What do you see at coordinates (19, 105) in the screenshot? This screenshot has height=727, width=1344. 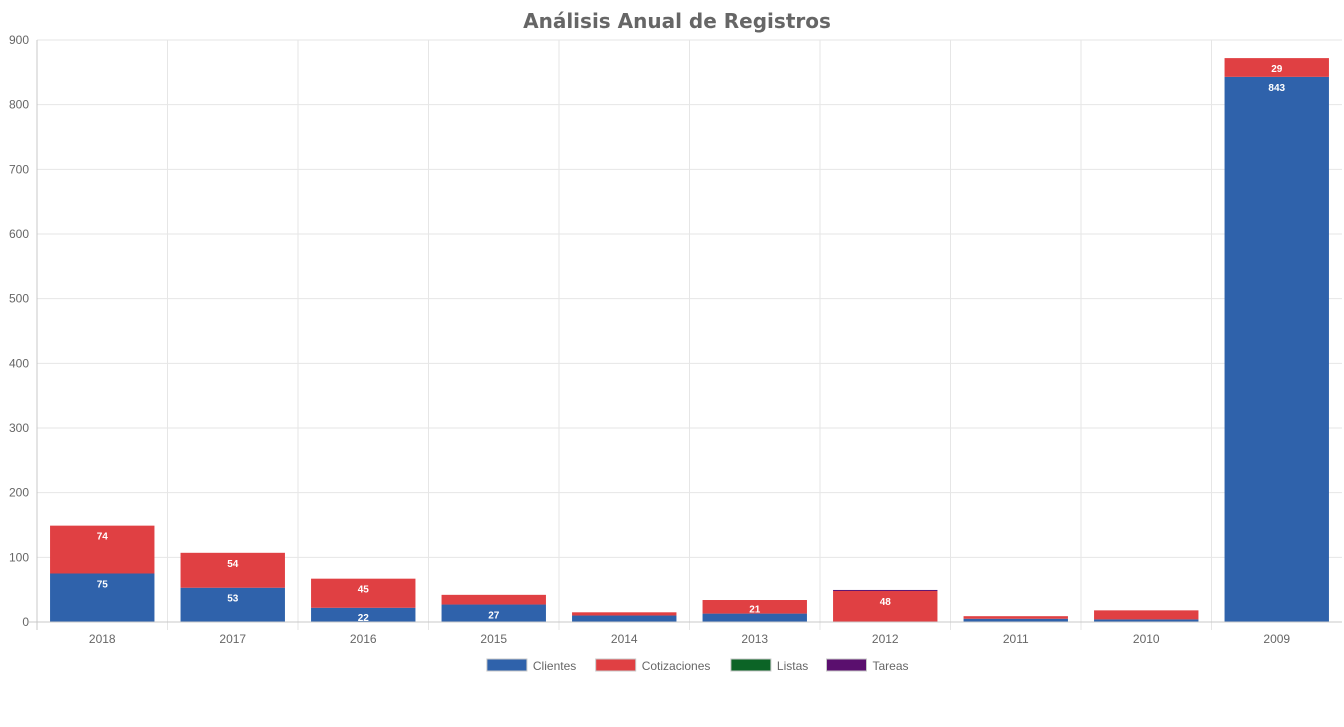 I see `y-tick-label: 800` at bounding box center [19, 105].